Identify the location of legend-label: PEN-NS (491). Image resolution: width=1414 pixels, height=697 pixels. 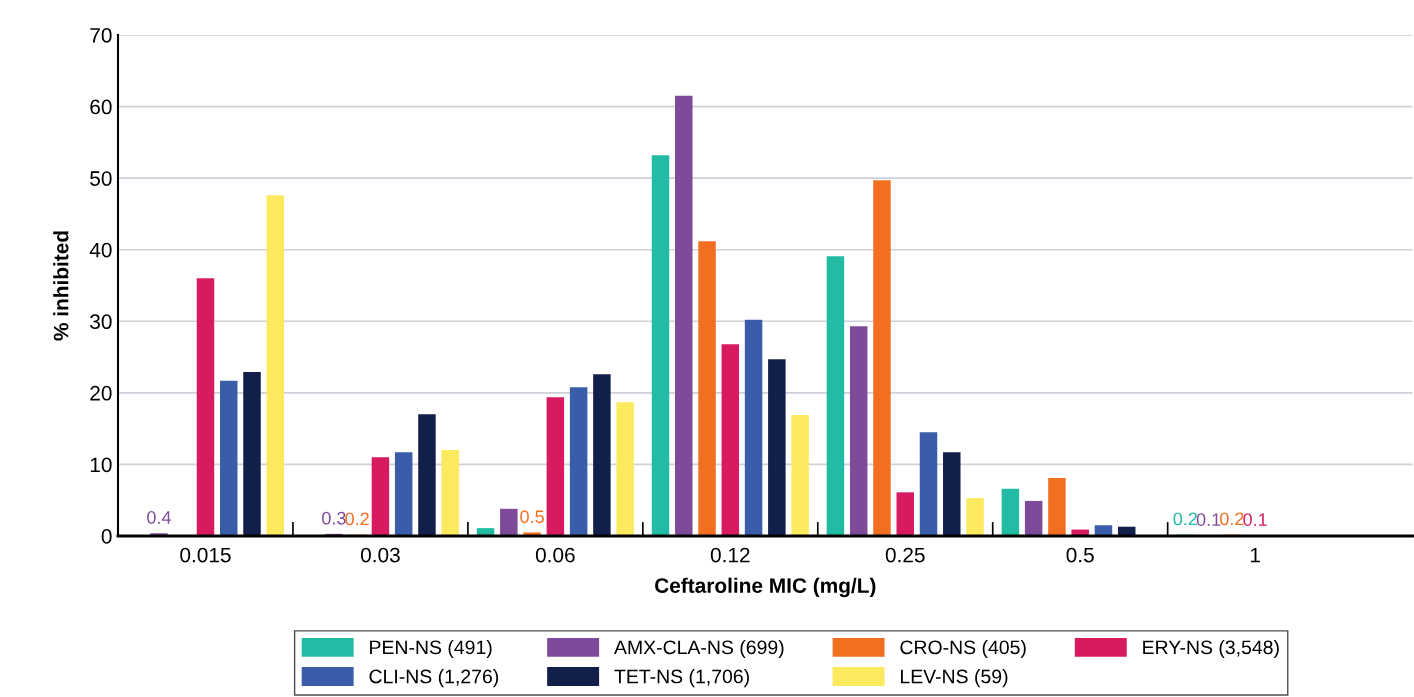
(431, 649).